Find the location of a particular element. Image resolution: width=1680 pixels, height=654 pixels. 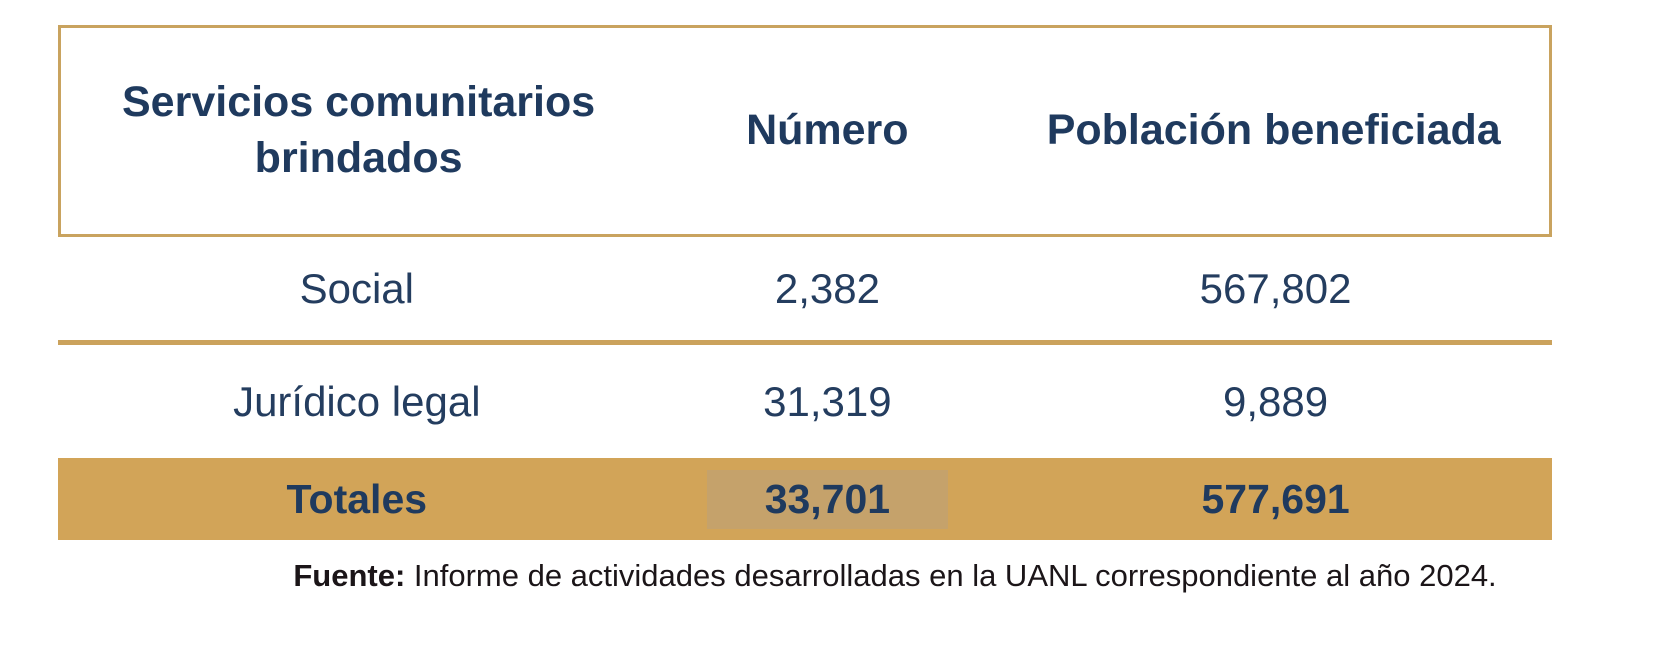

source-note-label: Fuente: is located at coordinates (349, 575).